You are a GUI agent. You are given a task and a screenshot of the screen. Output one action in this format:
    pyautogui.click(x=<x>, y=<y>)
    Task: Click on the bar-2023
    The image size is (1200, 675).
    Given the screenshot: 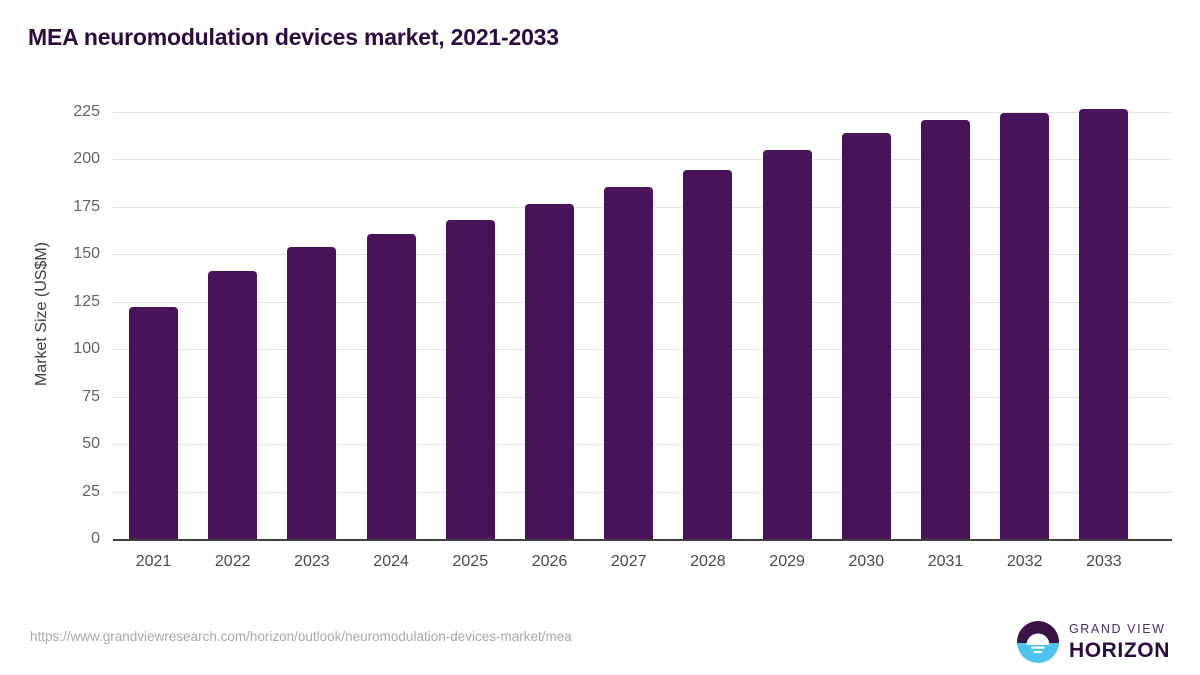 What is the action you would take?
    pyautogui.click(x=312, y=392)
    